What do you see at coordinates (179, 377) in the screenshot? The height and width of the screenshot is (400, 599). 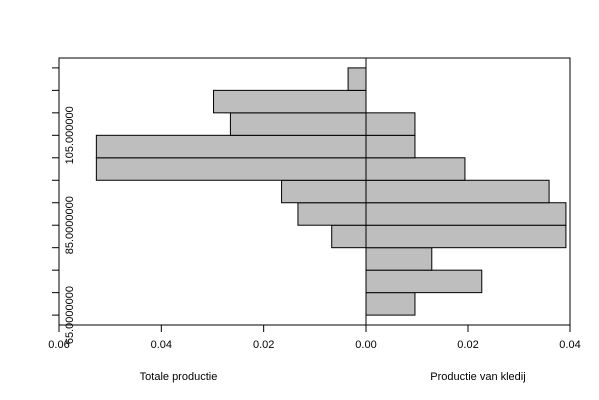 I see `x-axis-label: Totale productie` at bounding box center [179, 377].